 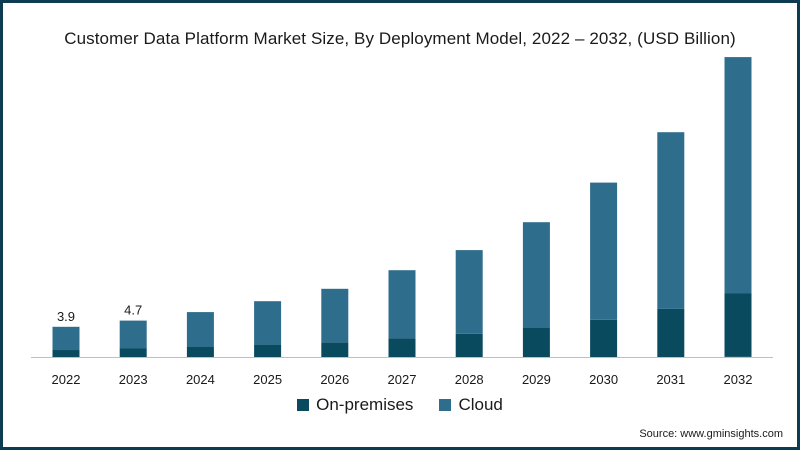 I want to click on bar-cloud-2025, so click(x=268, y=323).